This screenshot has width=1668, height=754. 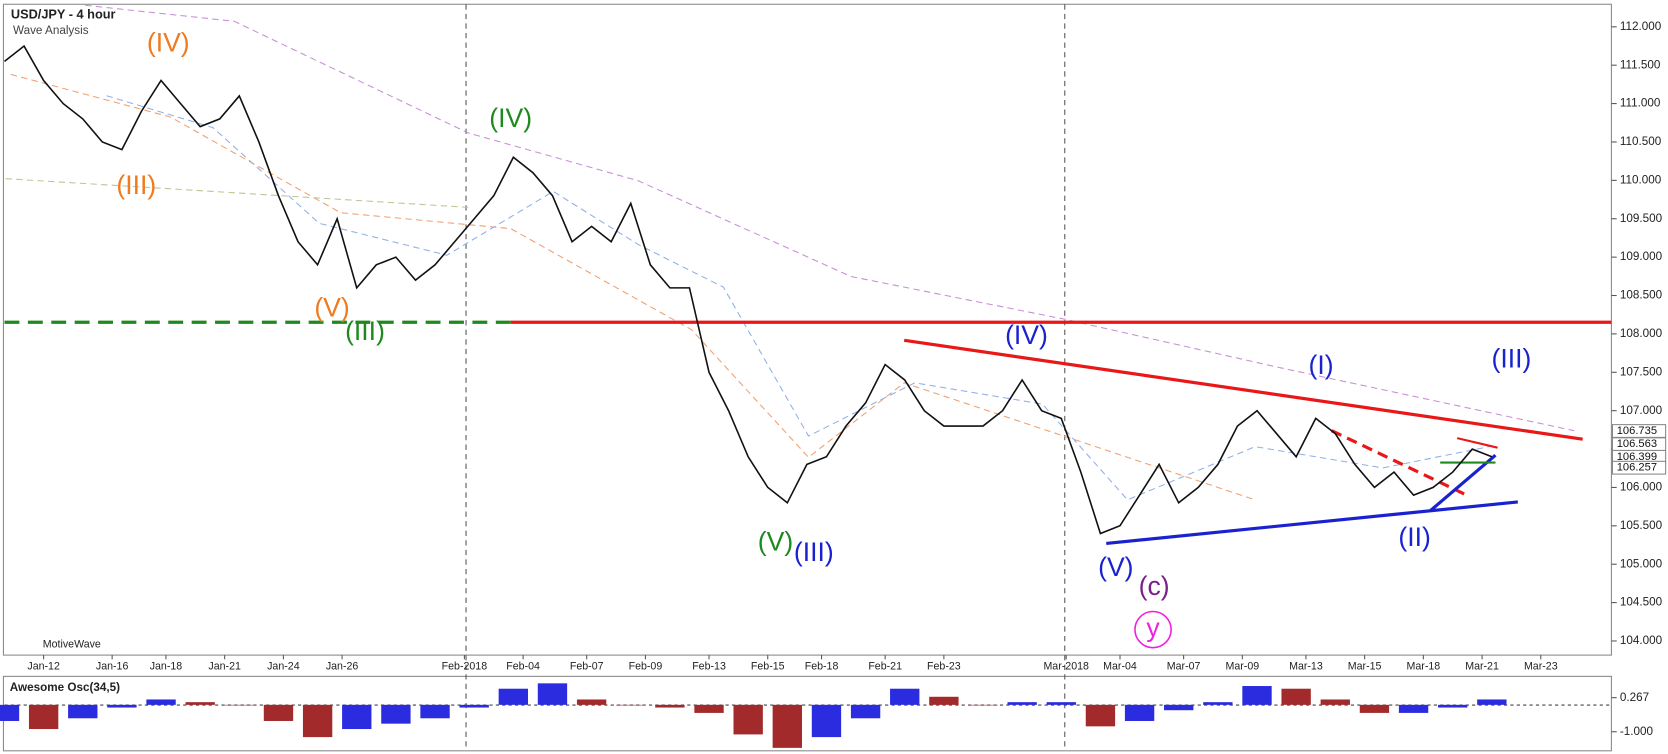 What do you see at coordinates (1641, 525) in the screenshot?
I see `y-tick-label: 105.500` at bounding box center [1641, 525].